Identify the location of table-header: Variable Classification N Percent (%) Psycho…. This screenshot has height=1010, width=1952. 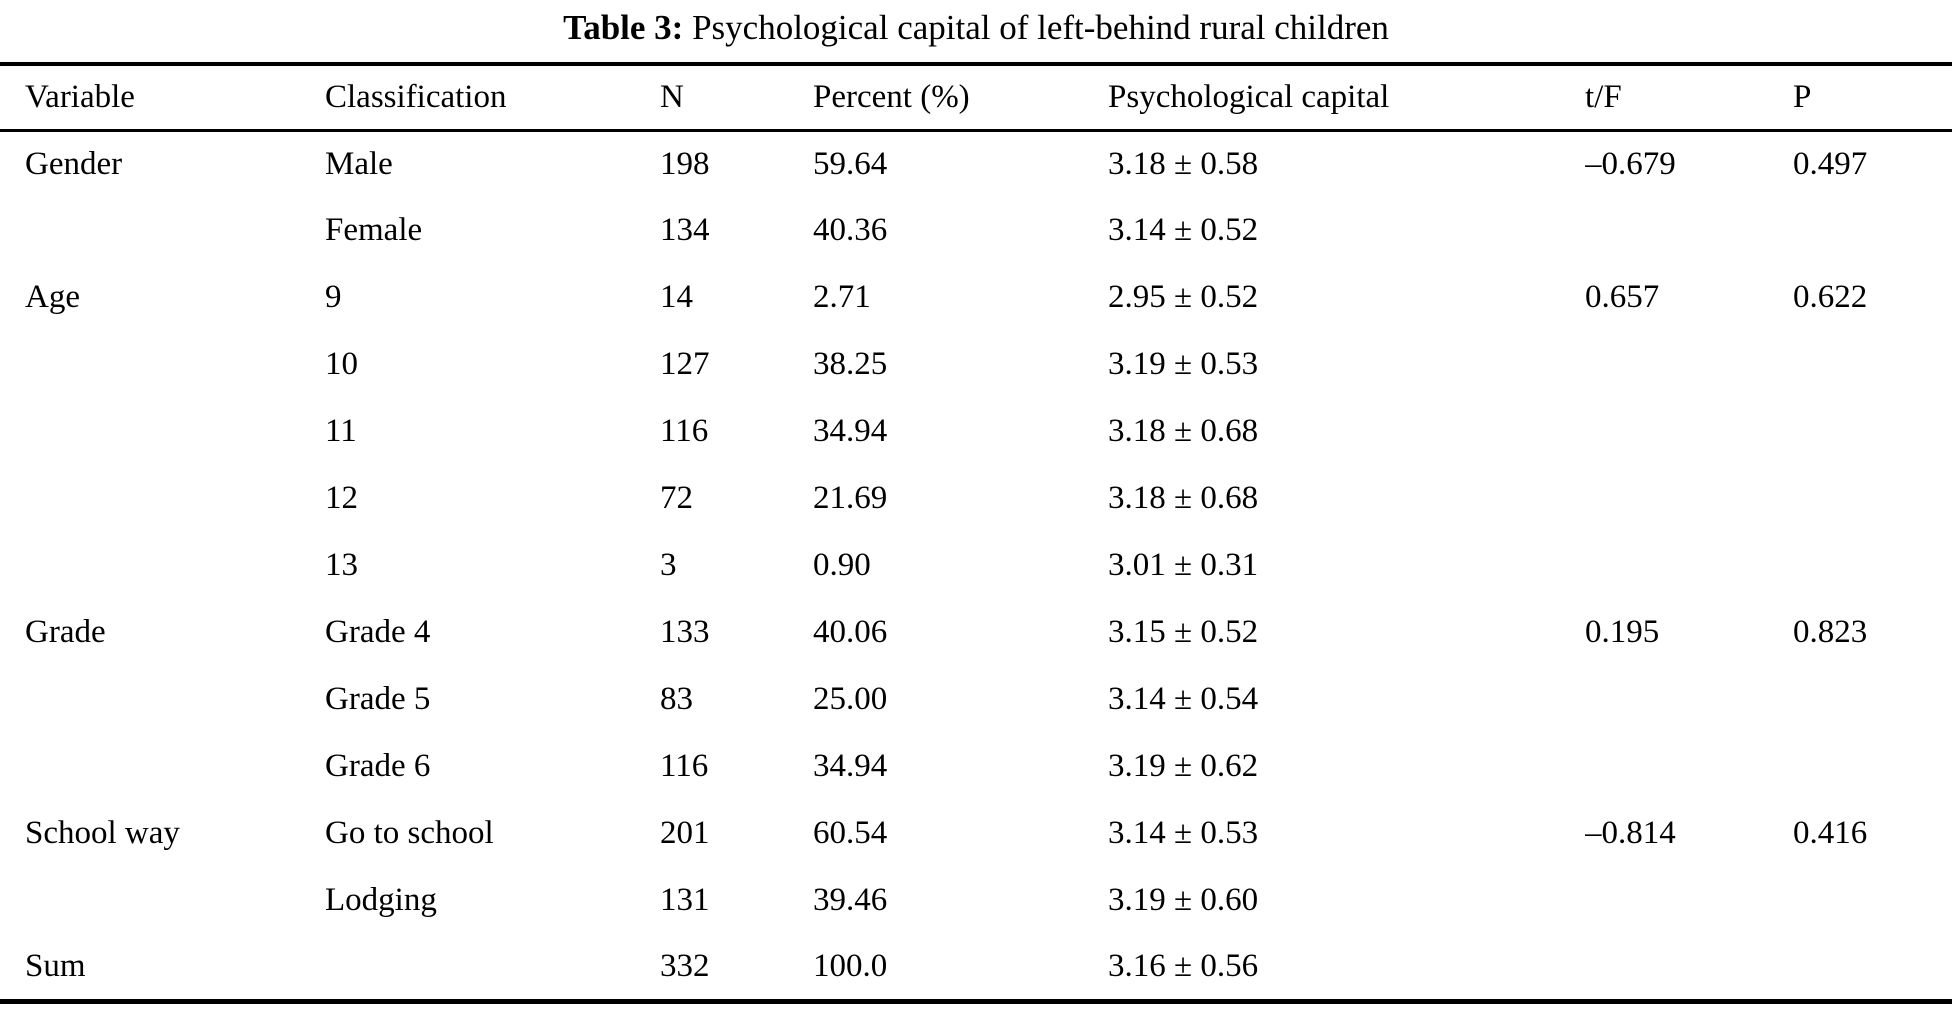
(976, 97).